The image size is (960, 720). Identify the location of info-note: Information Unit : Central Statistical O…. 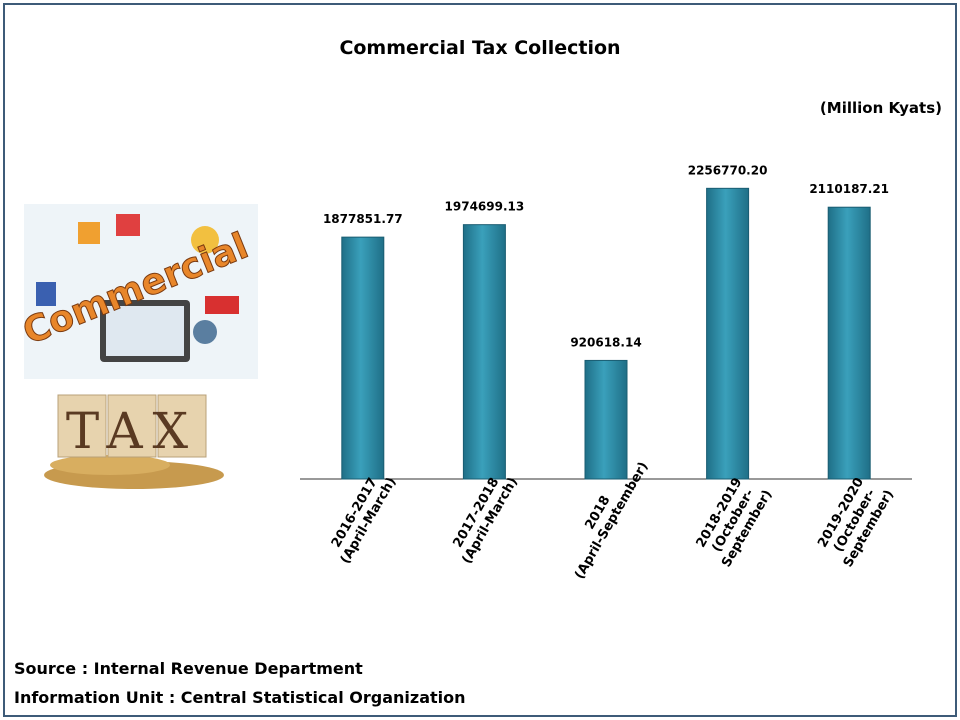
(240, 697).